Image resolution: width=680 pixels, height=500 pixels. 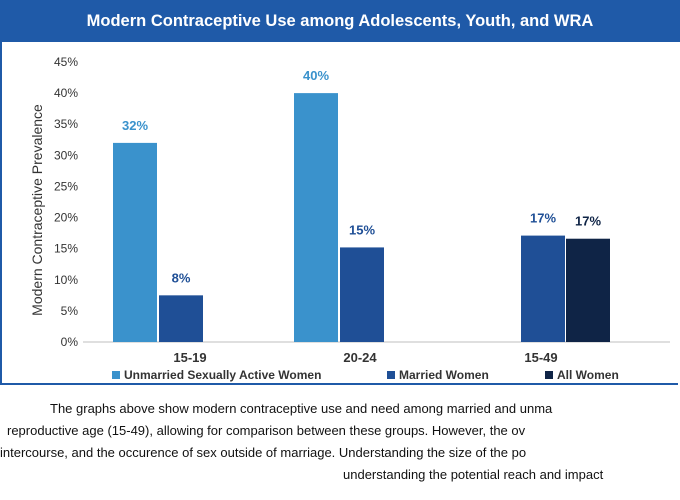 What do you see at coordinates (37, 210) in the screenshot?
I see `y-axis-label: Modern Contraceptive Prevalence` at bounding box center [37, 210].